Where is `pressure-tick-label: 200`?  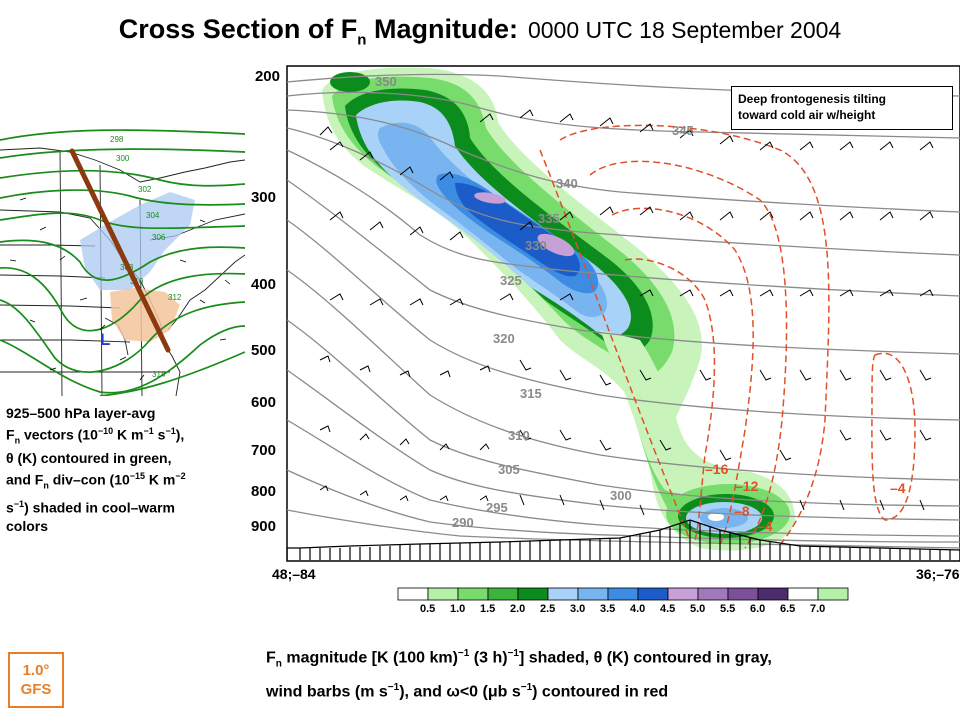
pressure-tick-label: 200 is located at coordinates (267, 76).